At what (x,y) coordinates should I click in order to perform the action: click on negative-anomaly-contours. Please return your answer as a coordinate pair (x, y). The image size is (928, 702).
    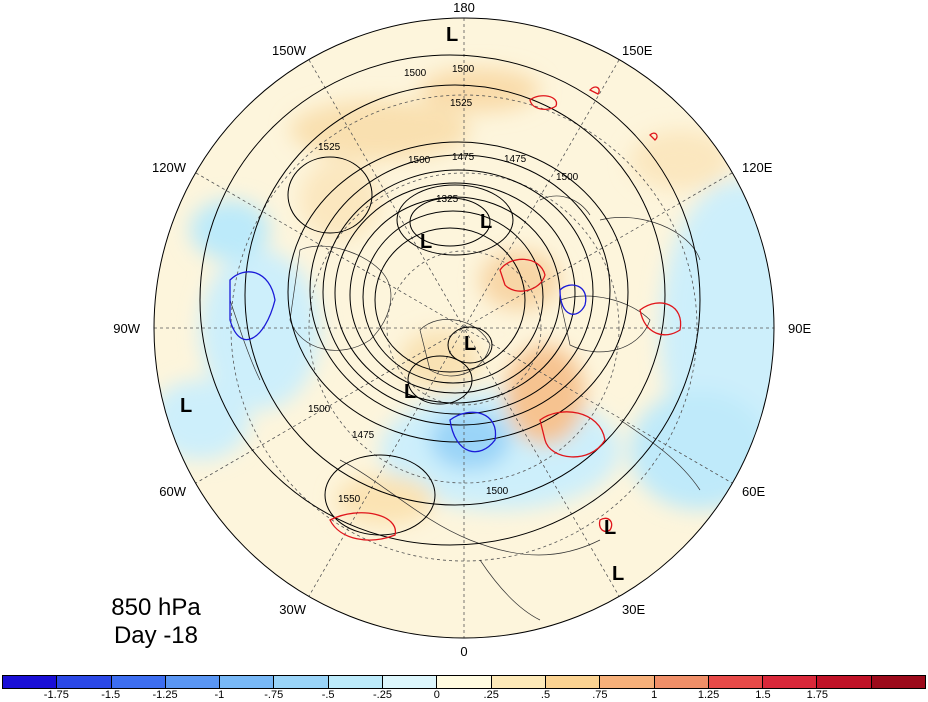
    Looking at the image, I should click on (408, 362).